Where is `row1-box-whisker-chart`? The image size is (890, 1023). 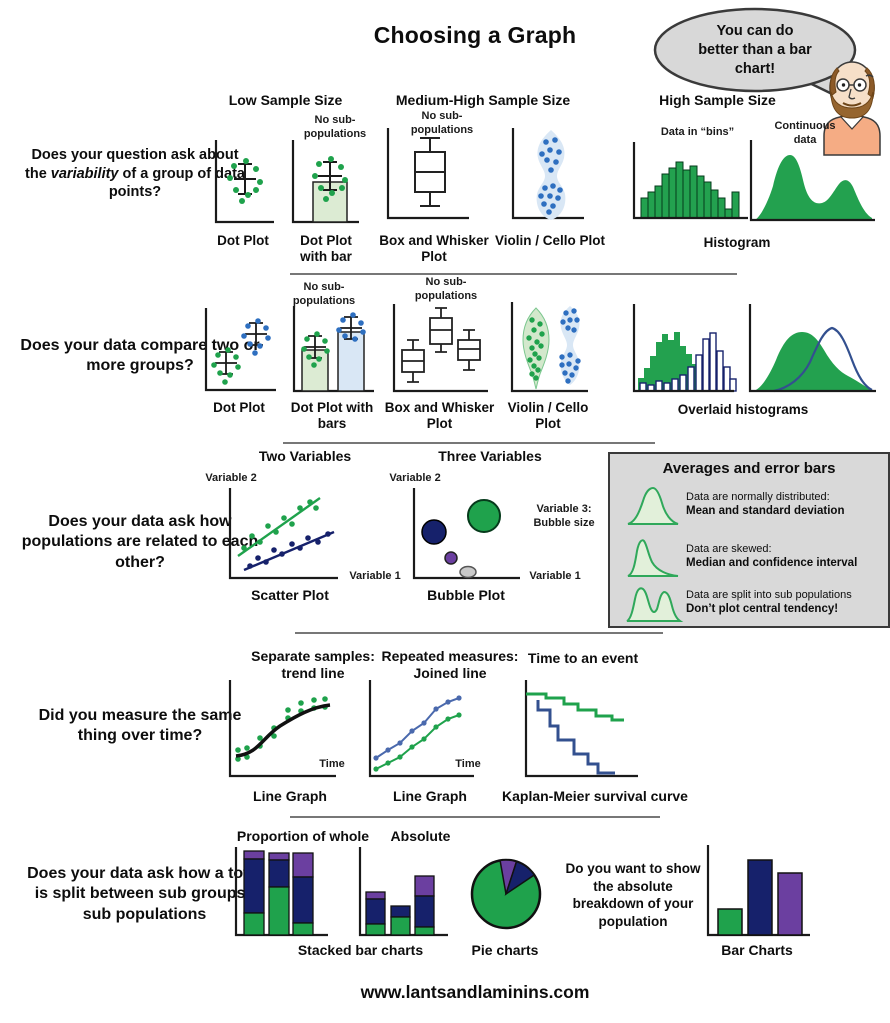 row1-box-whisker-chart is located at coordinates (427, 174).